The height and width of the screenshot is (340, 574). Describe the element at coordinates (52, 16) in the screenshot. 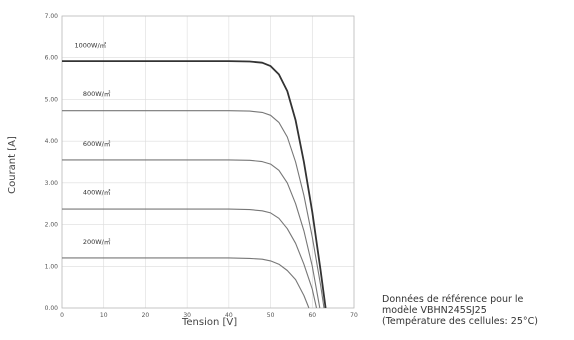

I see `y-tick-label: 7.00` at that location.